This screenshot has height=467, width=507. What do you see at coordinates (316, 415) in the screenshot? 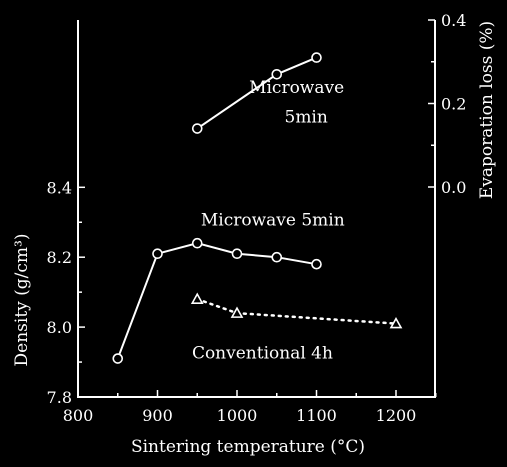
I see `x-tick-label: 1100` at bounding box center [316, 415].